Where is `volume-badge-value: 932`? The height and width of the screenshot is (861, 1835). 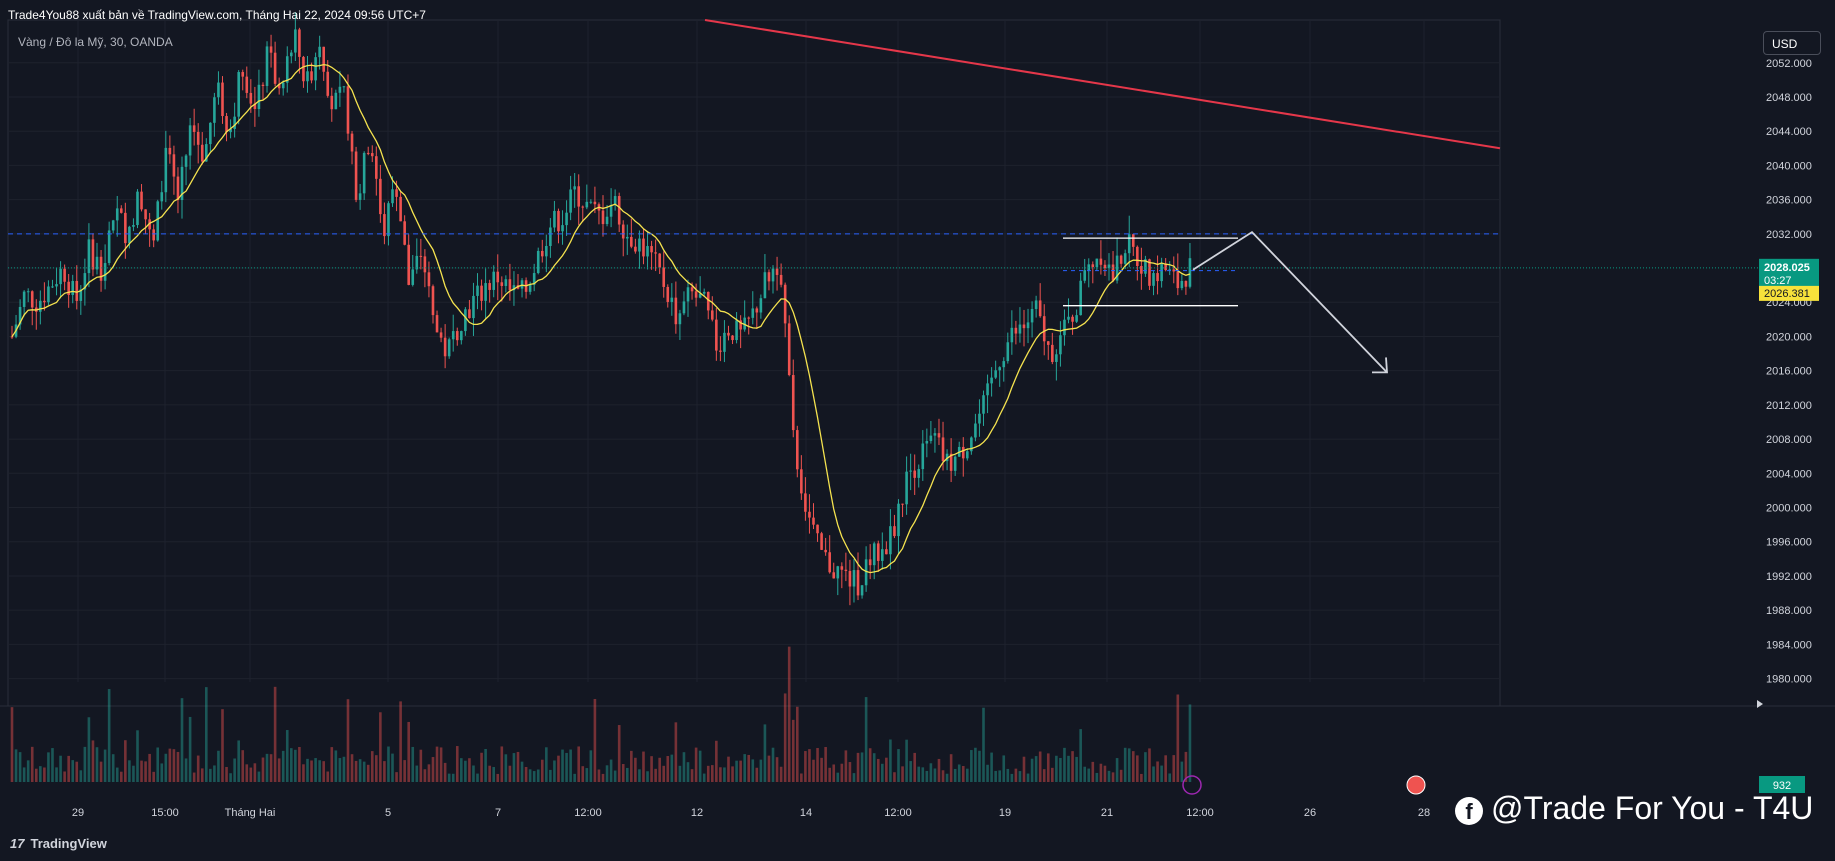
volume-badge-value: 932 is located at coordinates (1782, 786).